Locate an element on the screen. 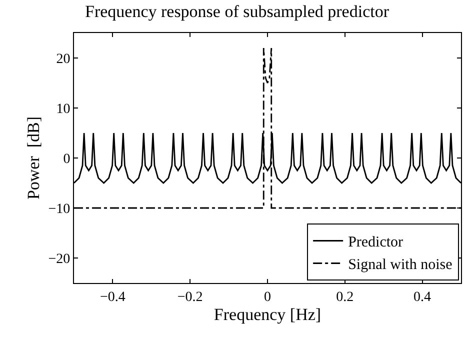 This screenshot has width=474, height=338. y-tick-label: 10 is located at coordinates (63, 109).